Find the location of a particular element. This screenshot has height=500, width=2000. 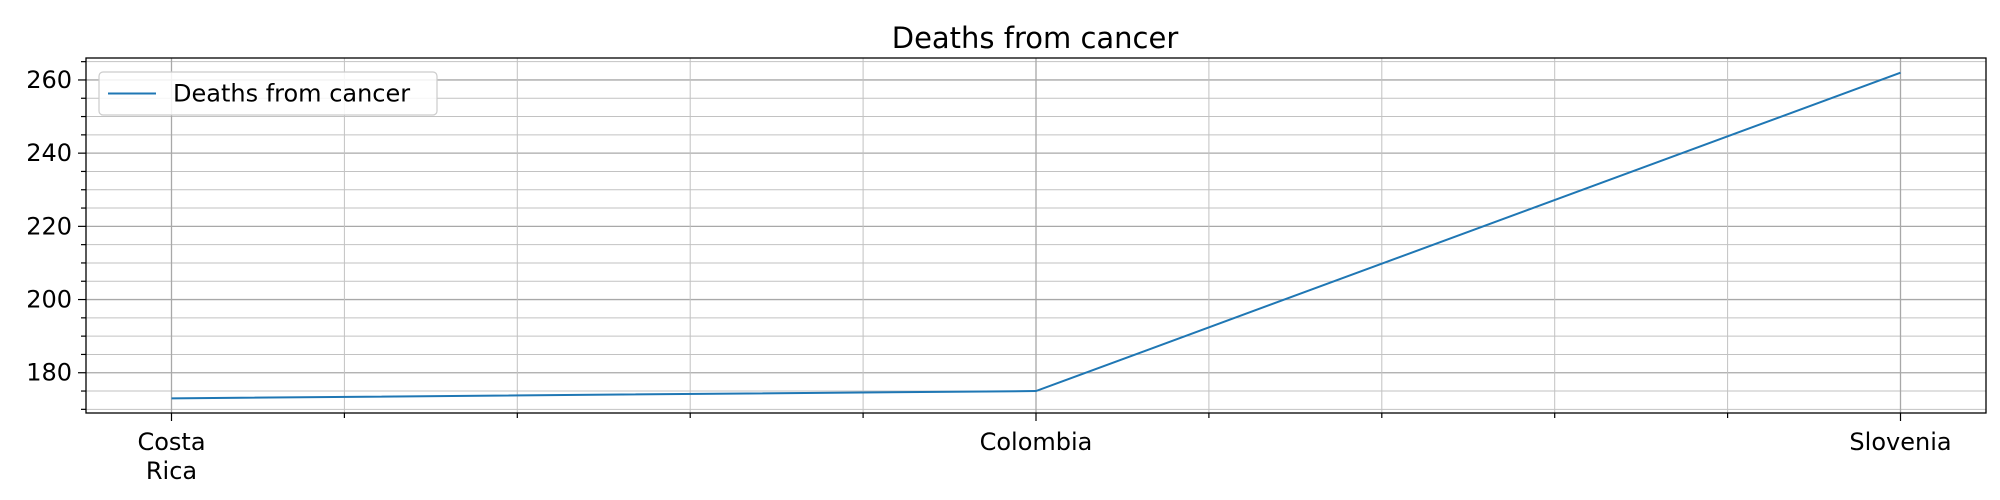

y-tick-label: 180 is located at coordinates (49, 373).